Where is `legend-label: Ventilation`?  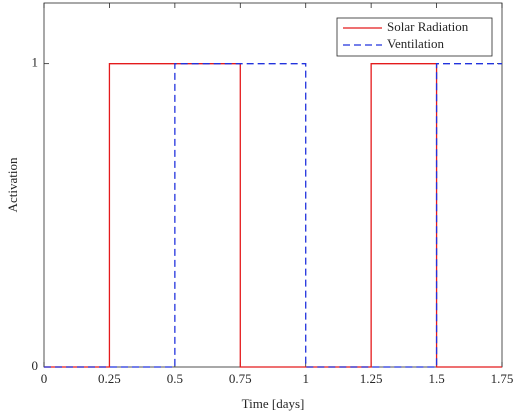
legend-label: Ventilation is located at coordinates (416, 43).